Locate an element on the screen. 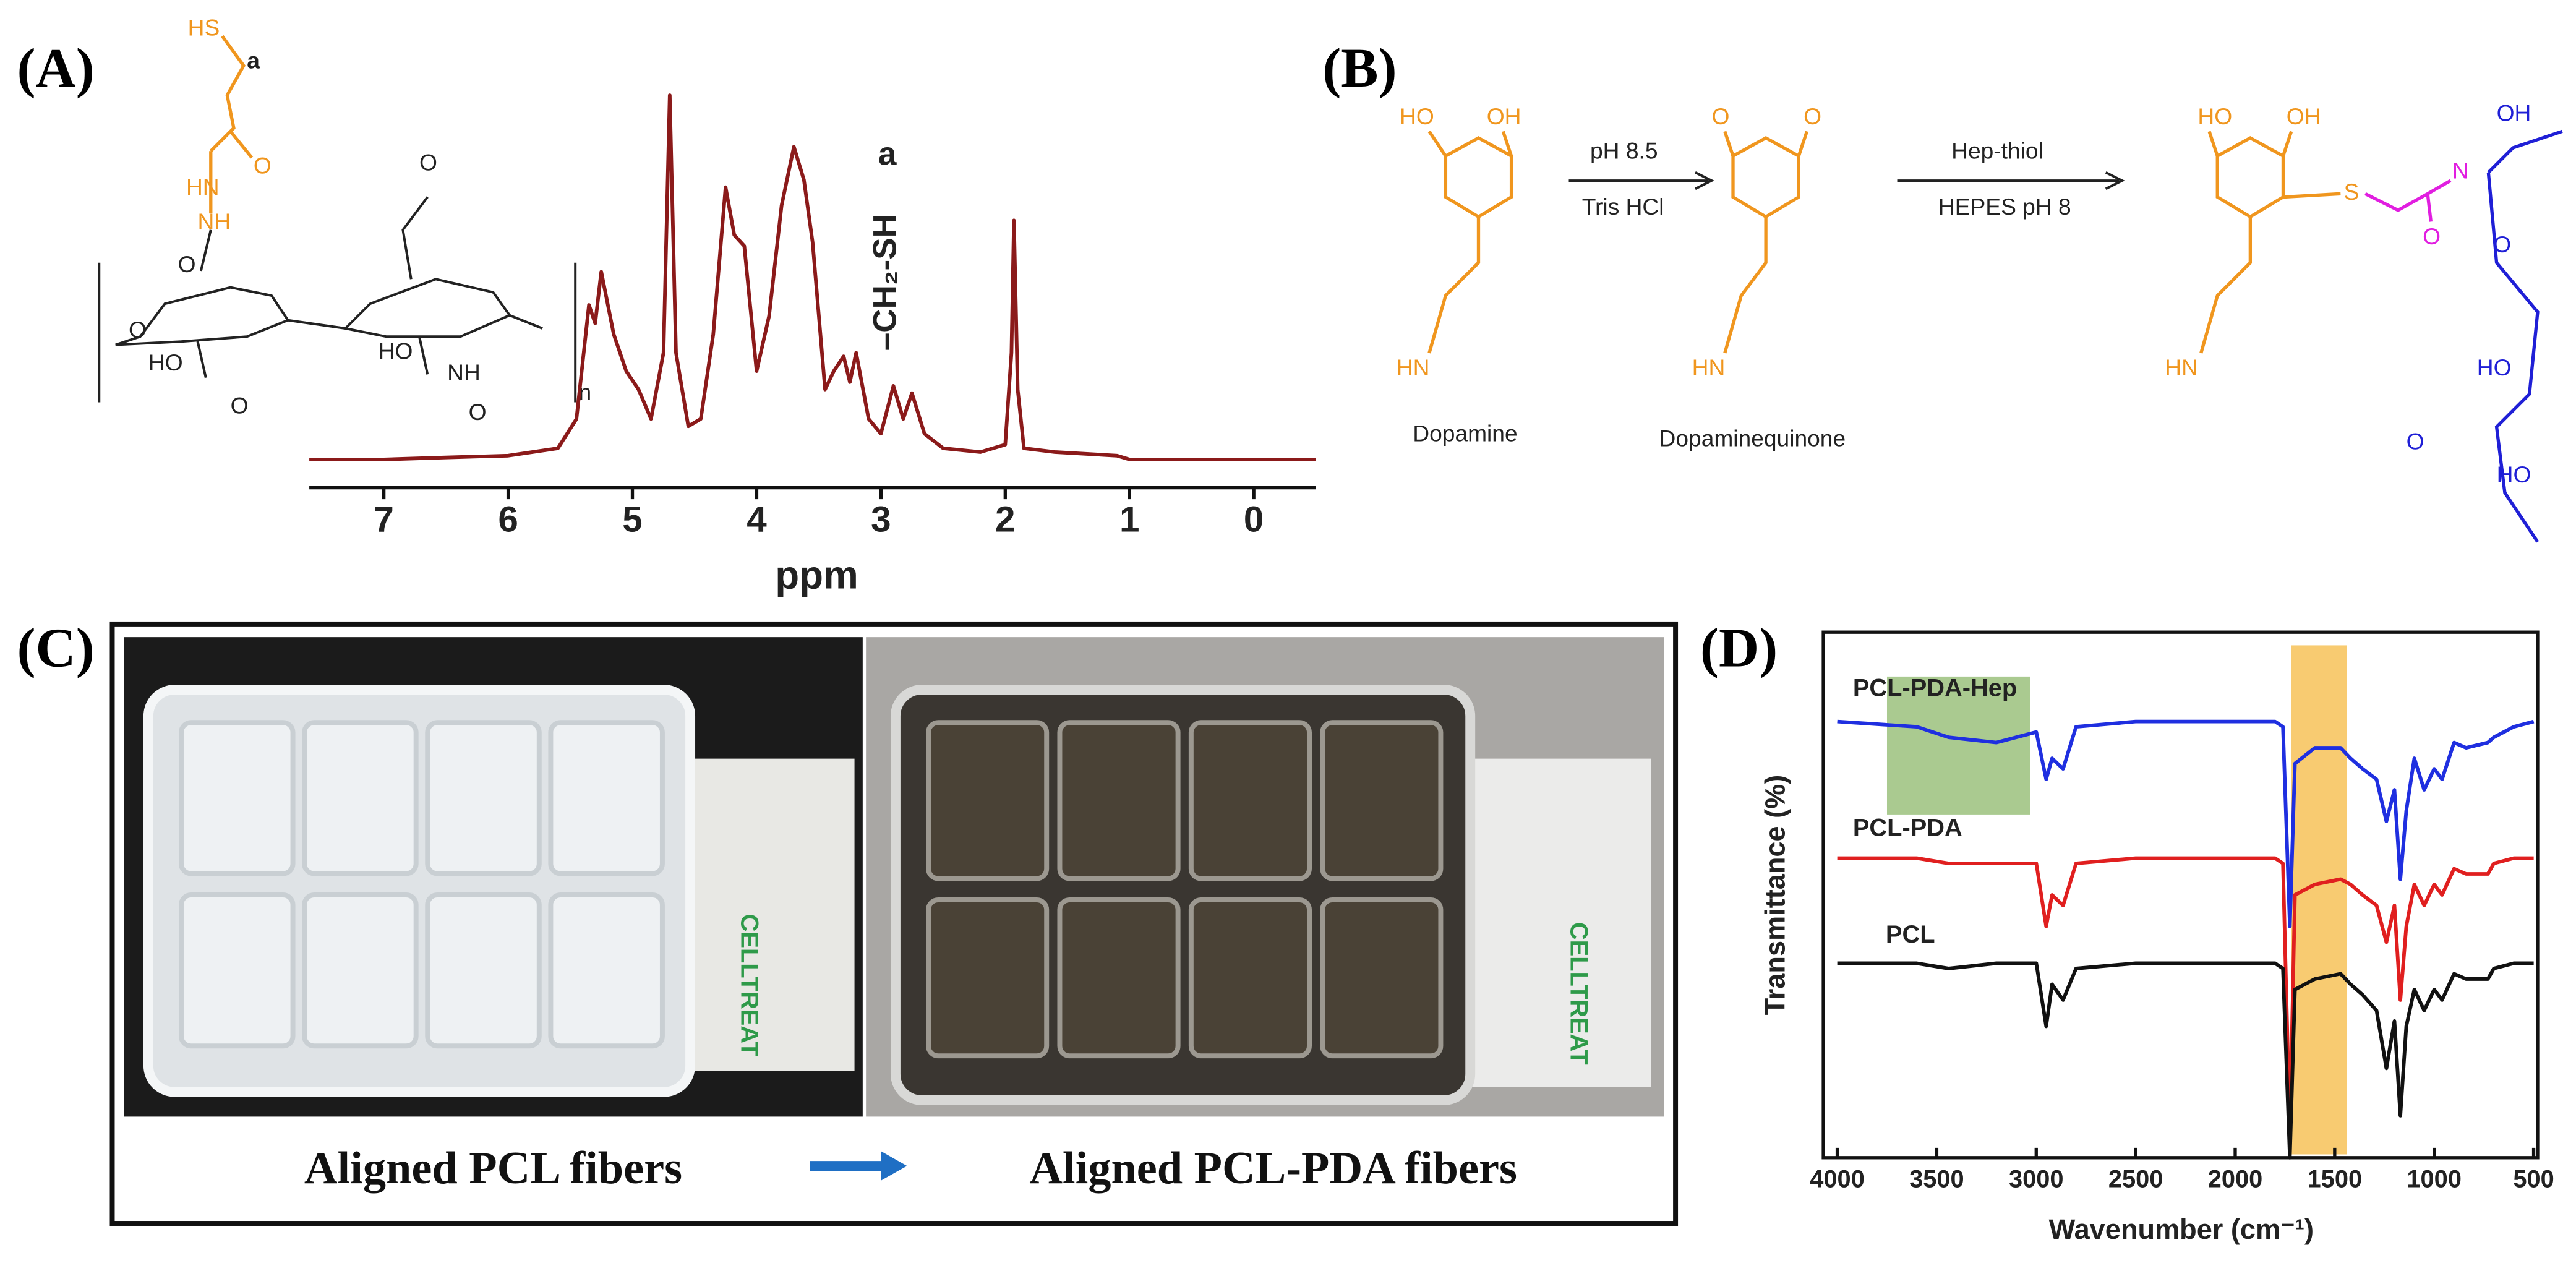 The height and width of the screenshot is (1271, 2576). x-tick-label: 7 is located at coordinates (384, 520).